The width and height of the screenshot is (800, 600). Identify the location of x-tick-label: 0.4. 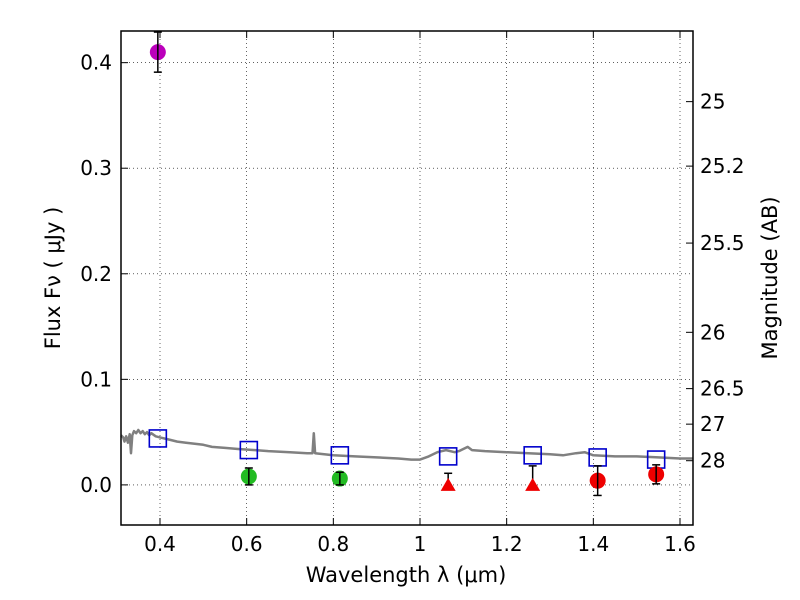
(160, 544).